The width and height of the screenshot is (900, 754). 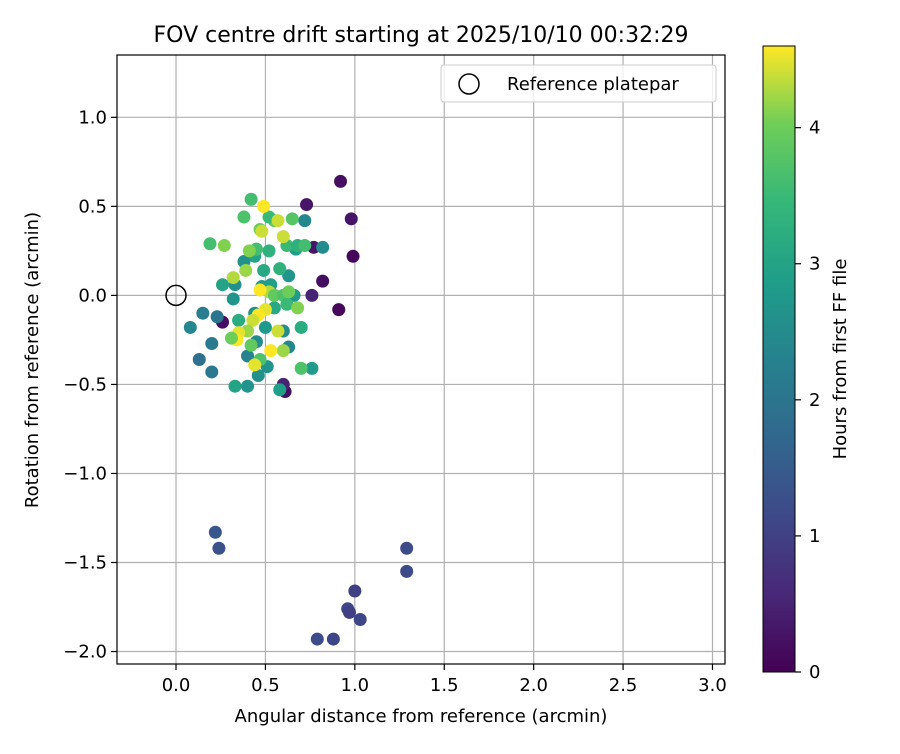 I want to click on y-axis-title: Rotation from reference (arcmin), so click(x=32, y=360).